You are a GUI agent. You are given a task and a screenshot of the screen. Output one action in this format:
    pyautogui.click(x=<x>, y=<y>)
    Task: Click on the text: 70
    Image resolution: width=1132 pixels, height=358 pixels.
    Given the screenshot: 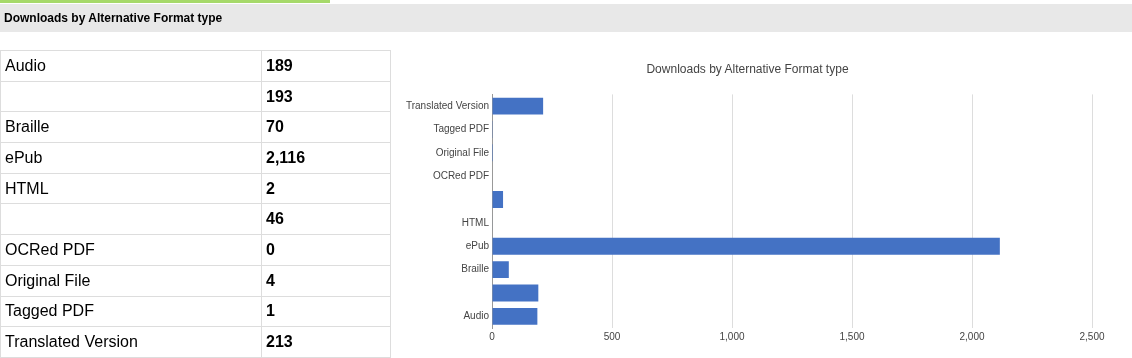 What is the action you would take?
    pyautogui.click(x=275, y=127)
    